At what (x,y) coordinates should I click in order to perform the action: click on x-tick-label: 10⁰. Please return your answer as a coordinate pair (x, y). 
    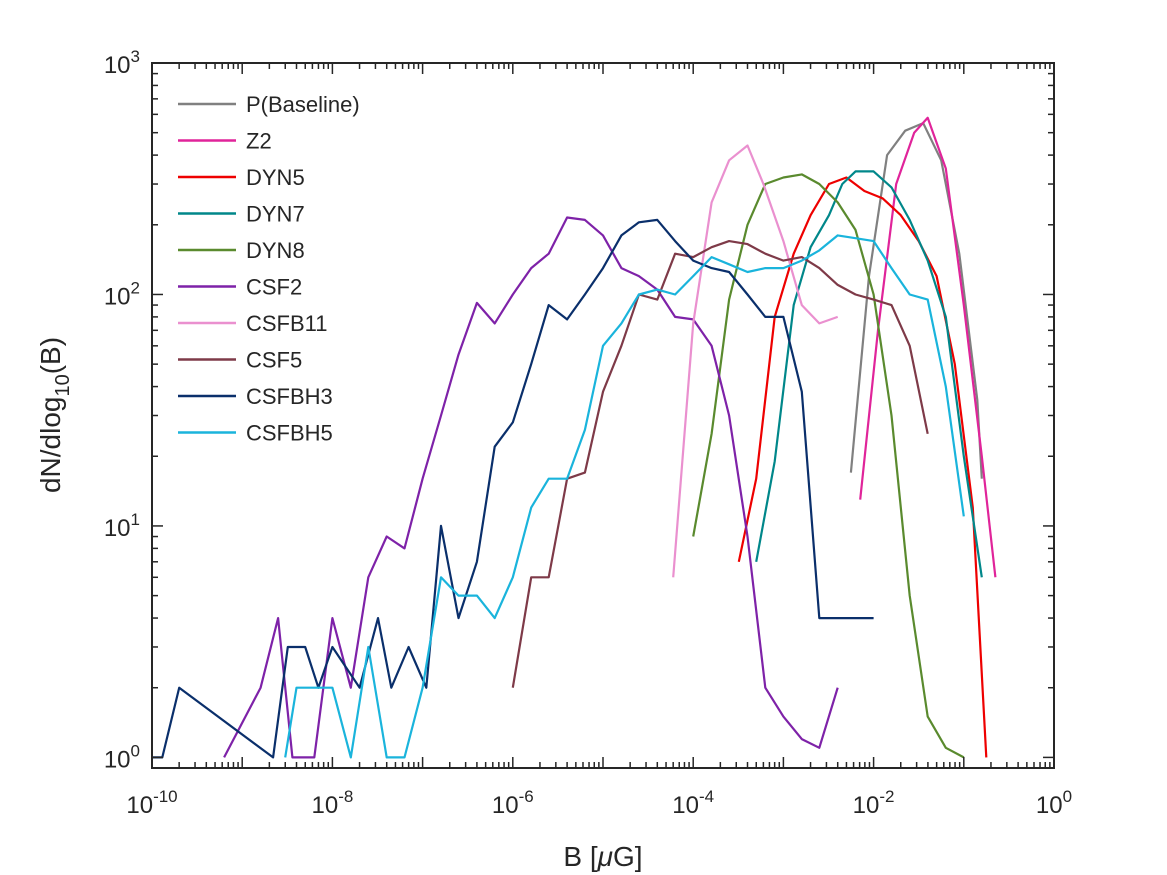
    Looking at the image, I should click on (1054, 803).